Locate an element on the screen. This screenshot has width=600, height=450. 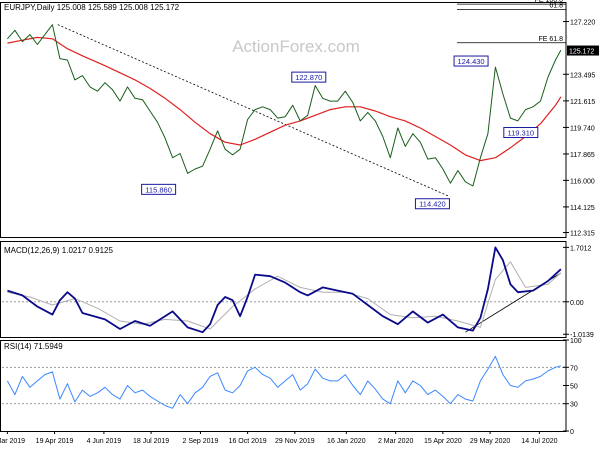
x-tick-label: 19 Apr 2019 is located at coordinates (55, 441).